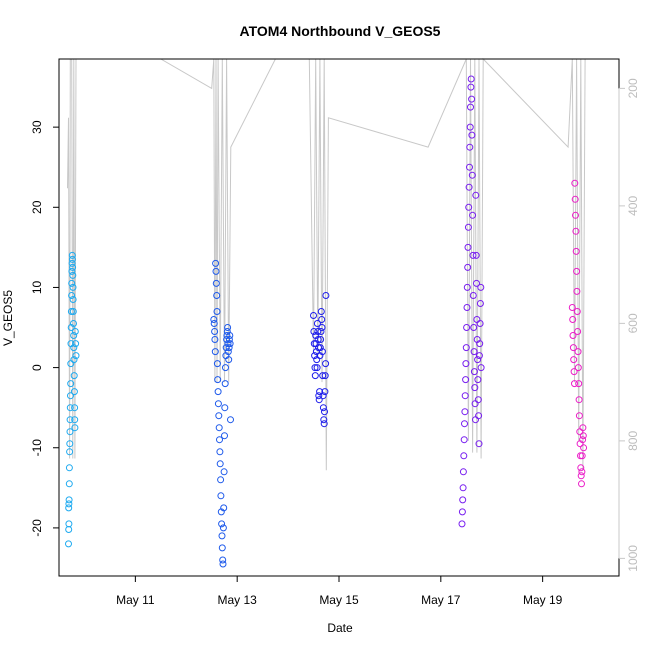 This screenshot has width=650, height=650. I want to click on y-tick-label: 20, so click(37, 207).